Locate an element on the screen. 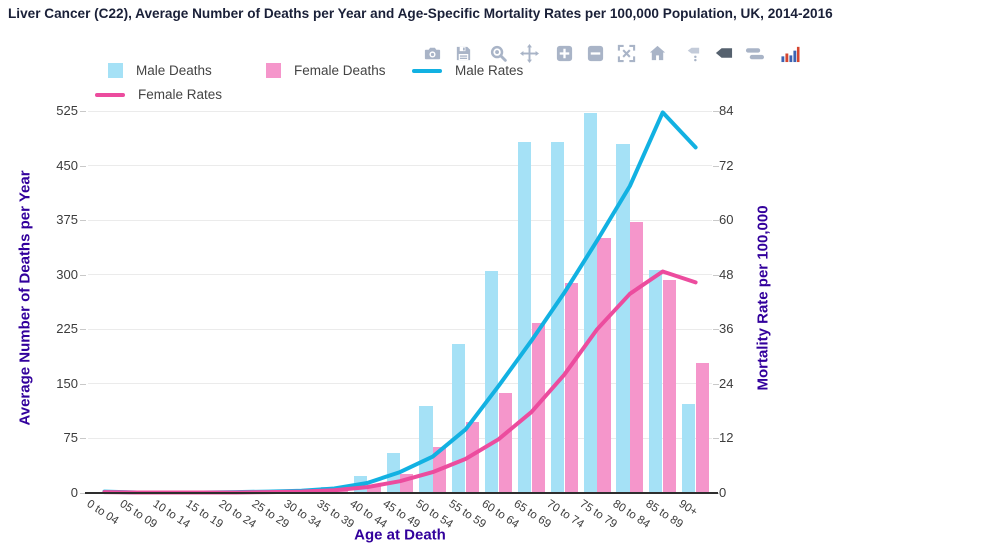  zoom-in-icon-glyph is located at coordinates (564, 53).